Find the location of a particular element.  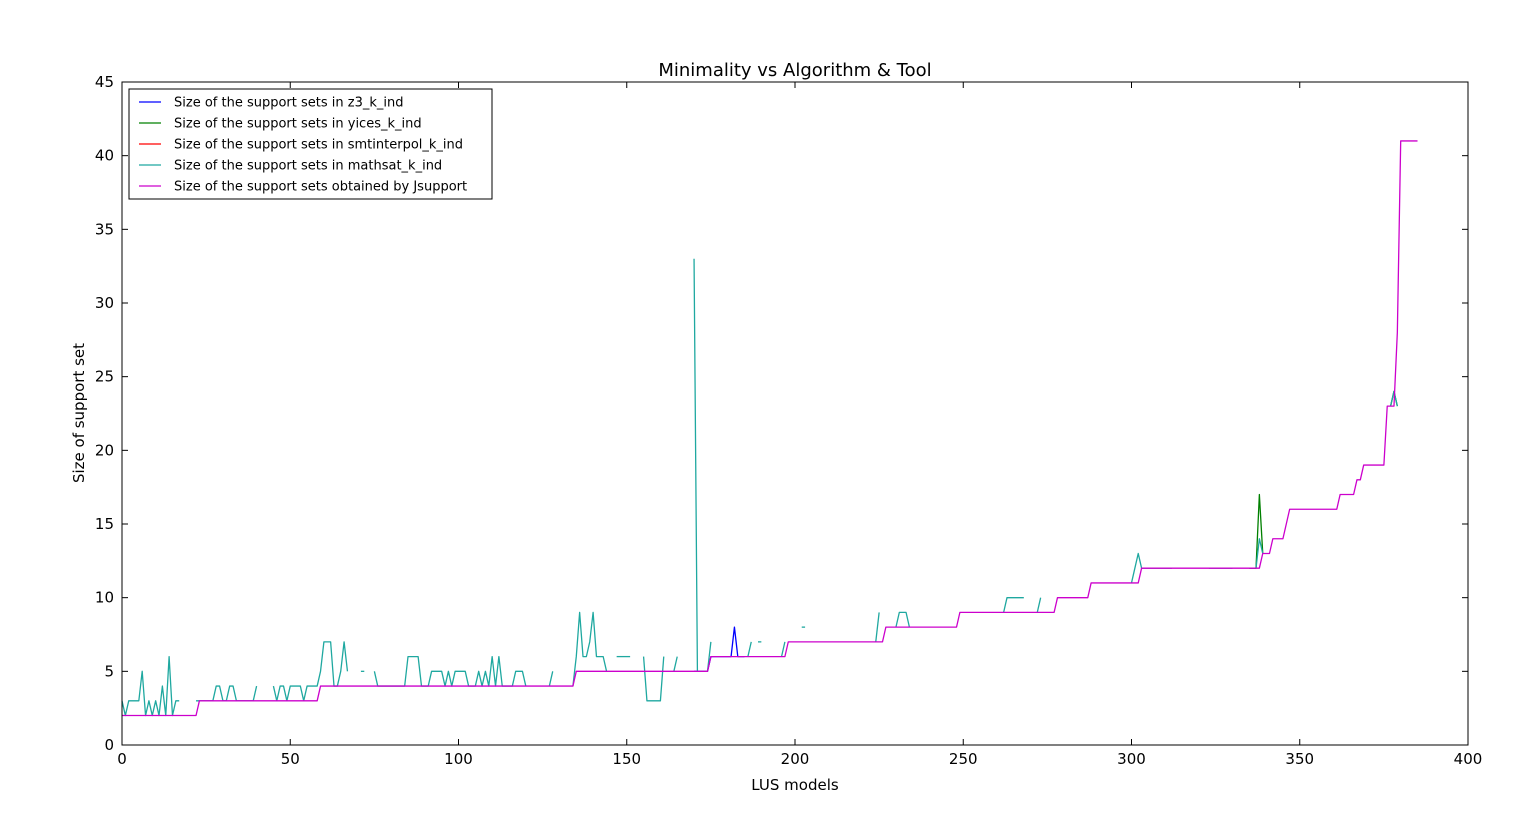

x-tick-label: 100 is located at coordinates (458, 759).